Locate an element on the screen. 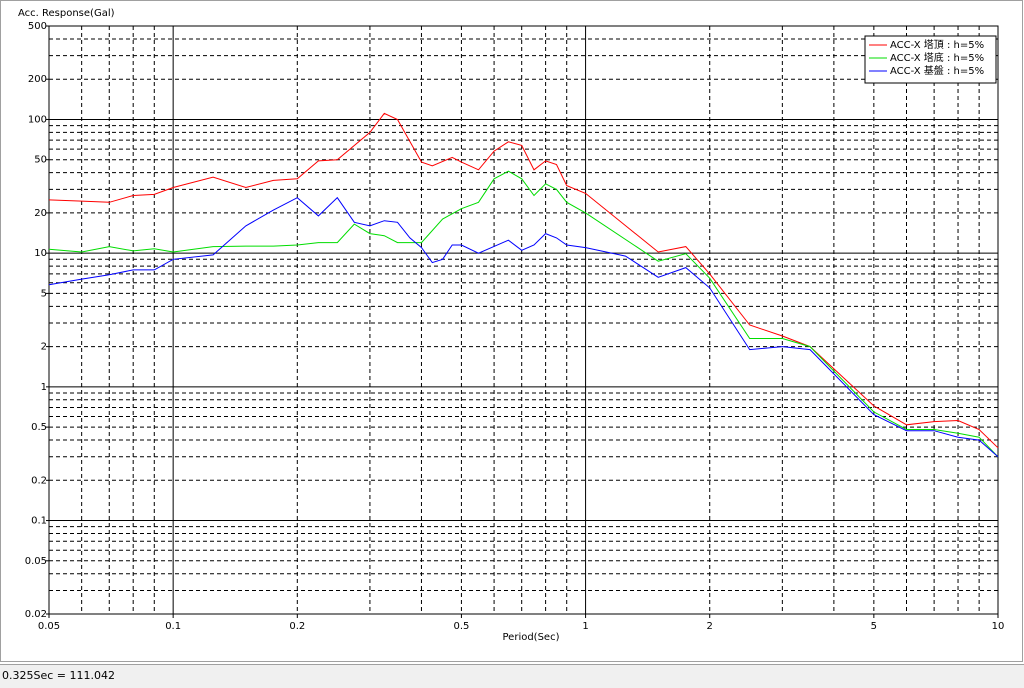  y-tick-label: 1 is located at coordinates (44, 387).